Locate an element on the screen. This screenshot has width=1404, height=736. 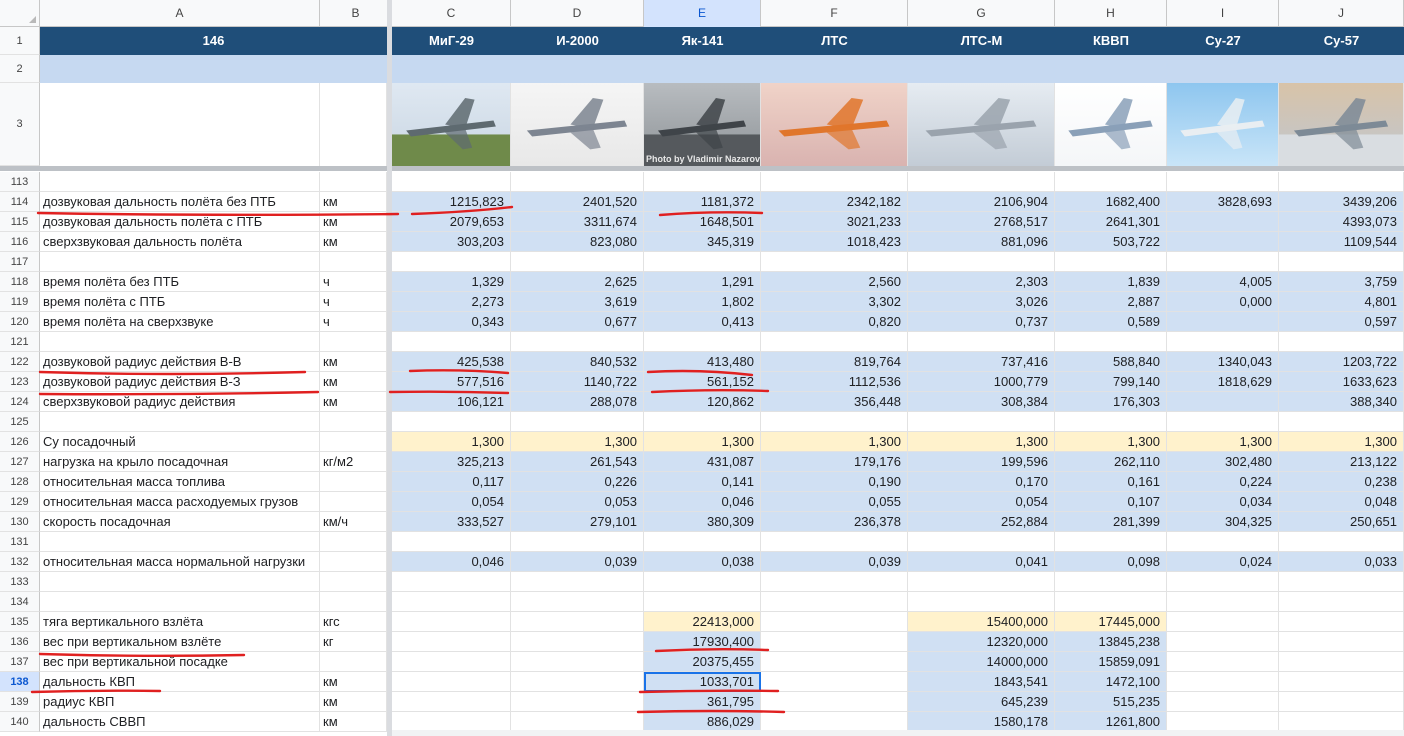
value-cell-j: 1,300 is located at coordinates (1341, 442).